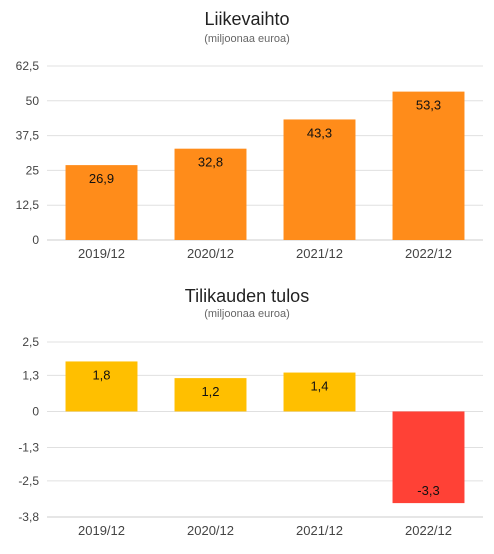  Describe the element at coordinates (28, 205) in the screenshot. I see `y-tick-label: 12,5` at that location.